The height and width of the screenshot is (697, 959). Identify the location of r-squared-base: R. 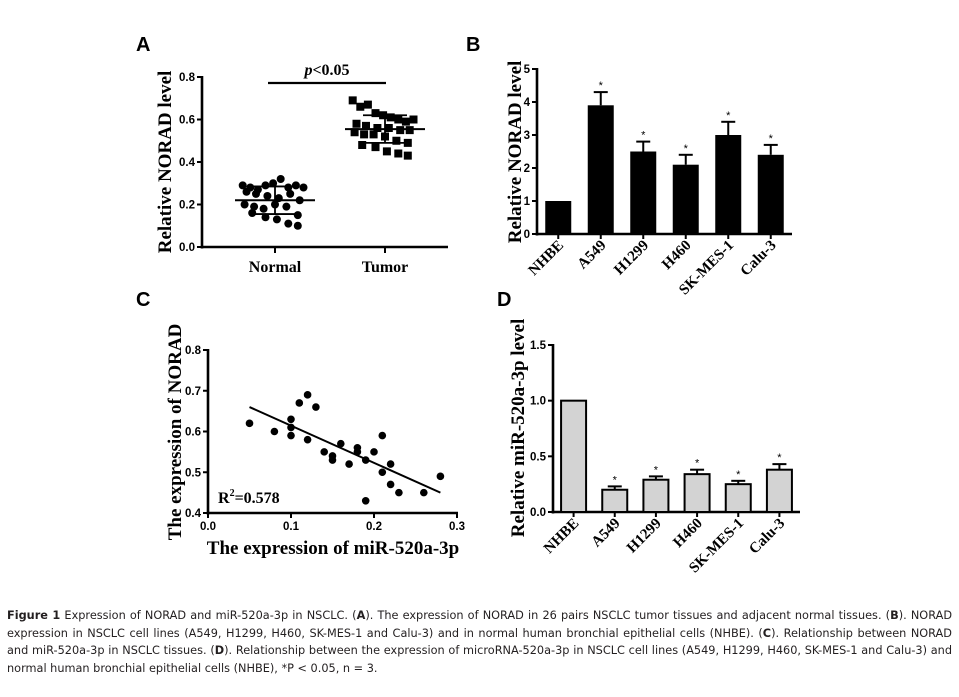
(224, 498).